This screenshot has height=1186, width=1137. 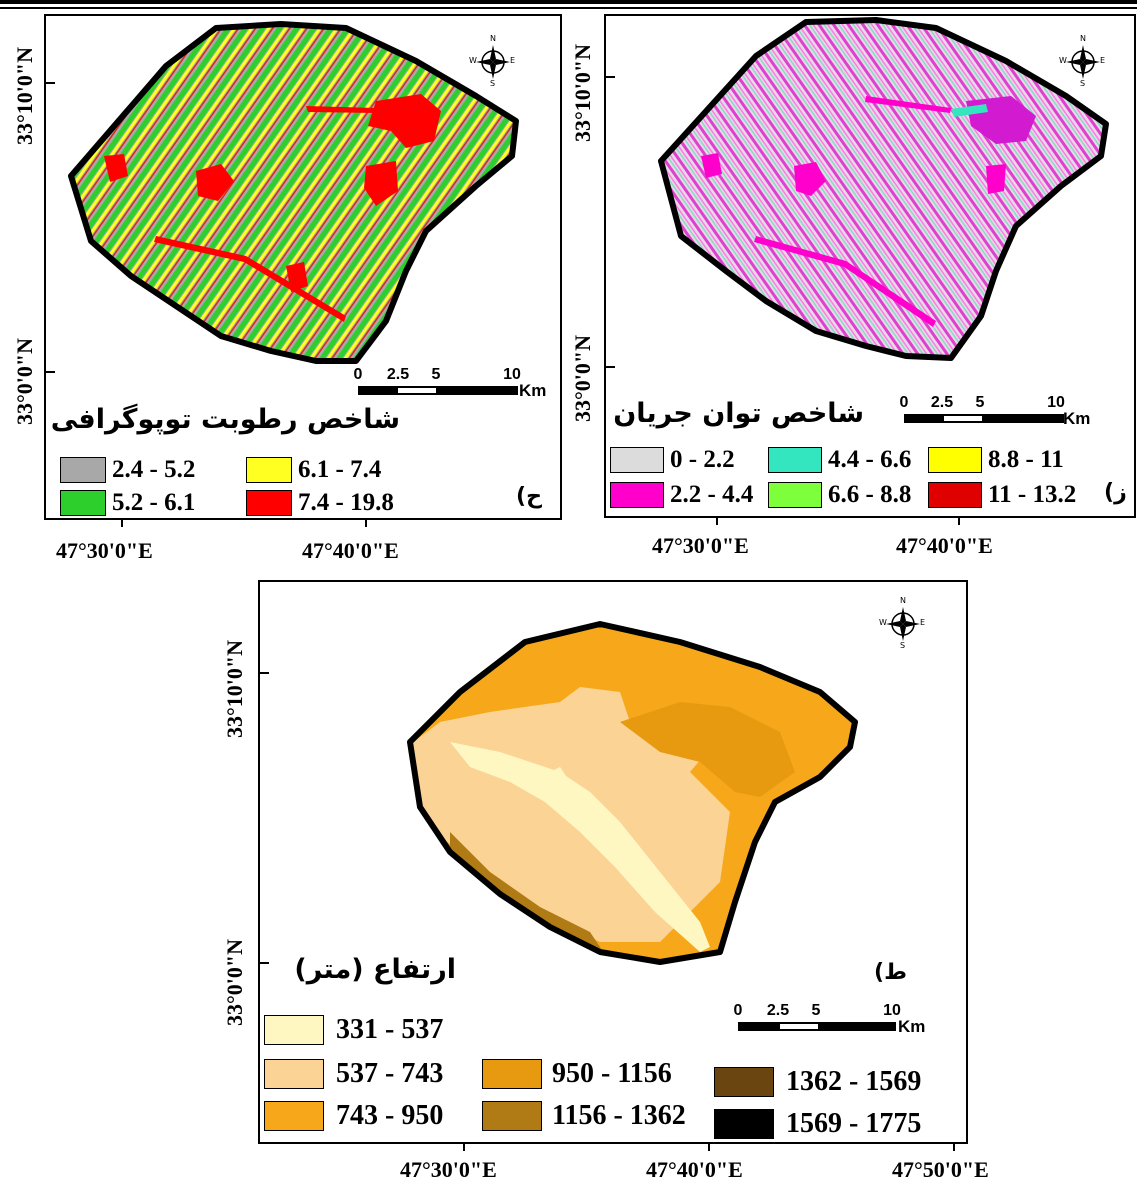 I want to click on compass-n: N, so click(x=1083, y=38).